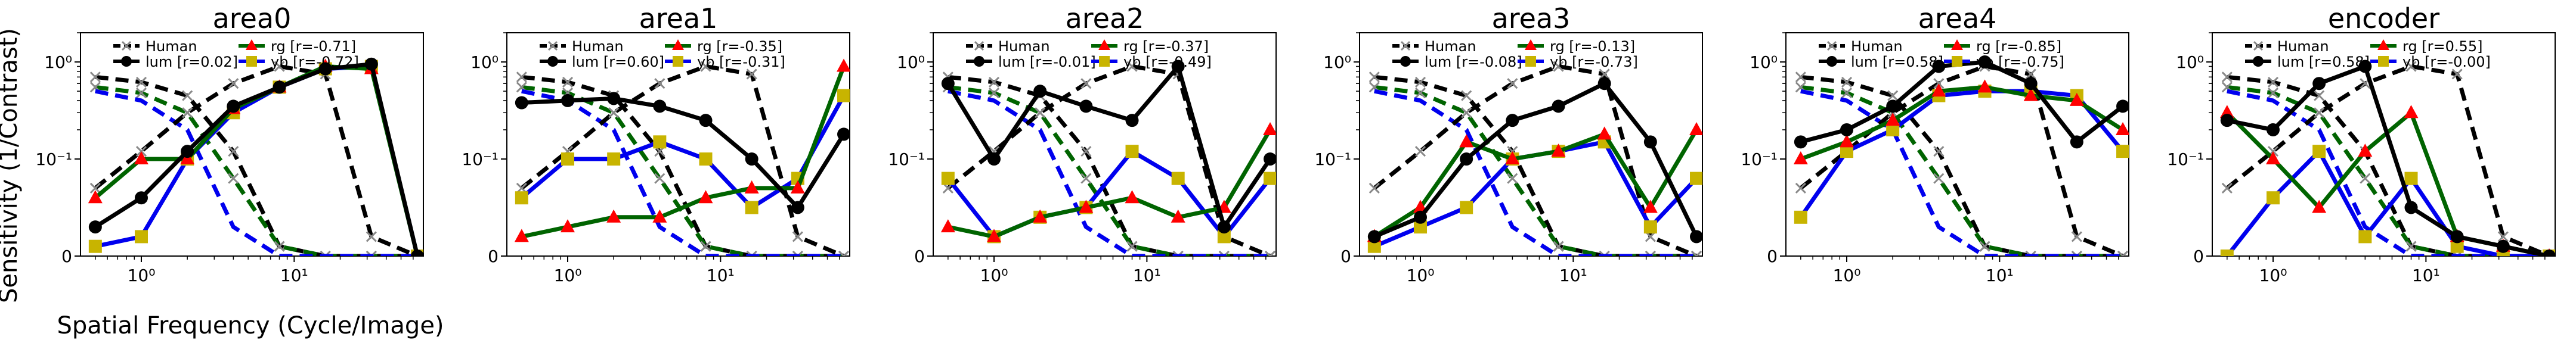  What do you see at coordinates (1047, 62) in the screenshot?
I see `legend-label: lum [r=-0.01]` at bounding box center [1047, 62].